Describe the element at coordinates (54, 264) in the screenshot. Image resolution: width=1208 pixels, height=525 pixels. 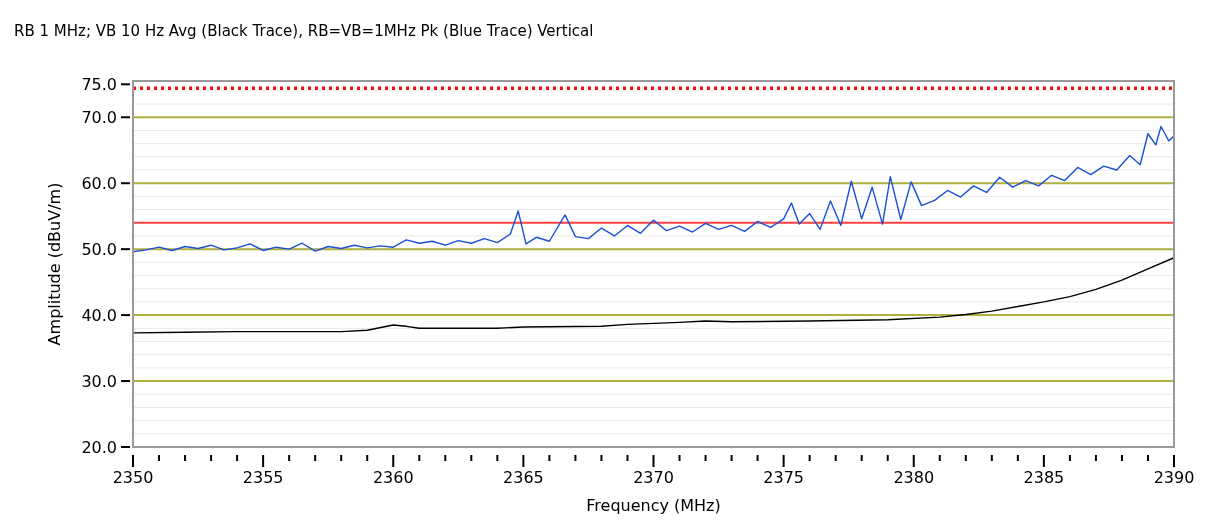
I see `y-axis-title: Amplitude (dBuV/m)` at that location.